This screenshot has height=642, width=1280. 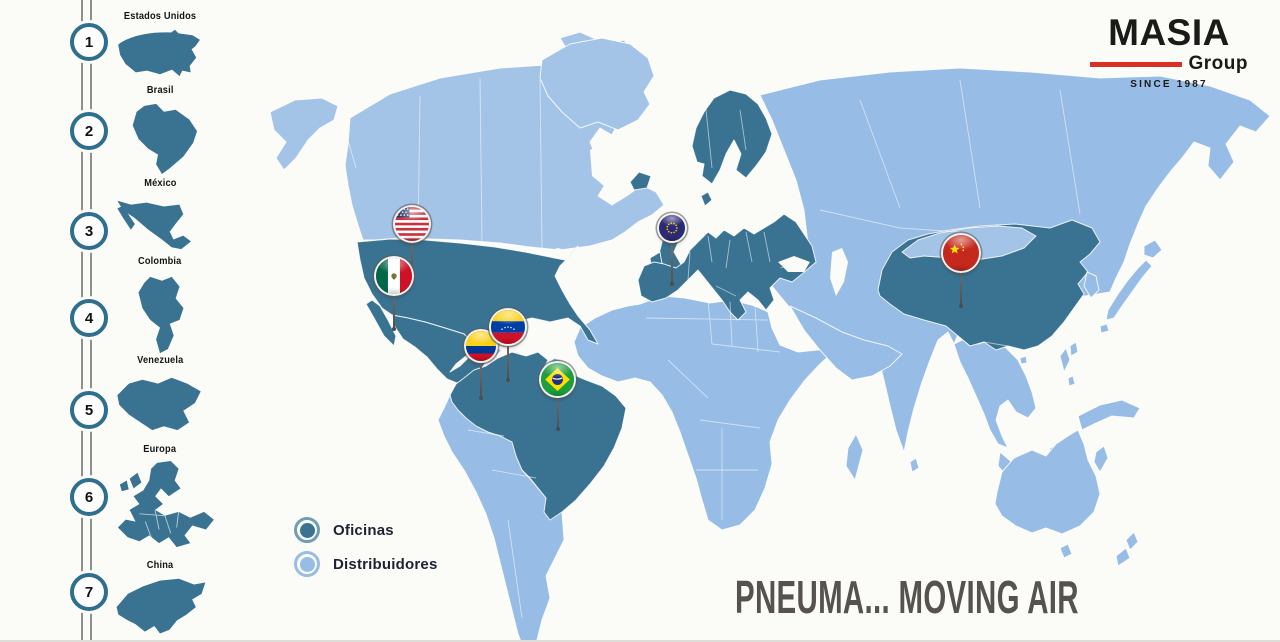 I want to click on denmark-shape, so click(x=706, y=199).